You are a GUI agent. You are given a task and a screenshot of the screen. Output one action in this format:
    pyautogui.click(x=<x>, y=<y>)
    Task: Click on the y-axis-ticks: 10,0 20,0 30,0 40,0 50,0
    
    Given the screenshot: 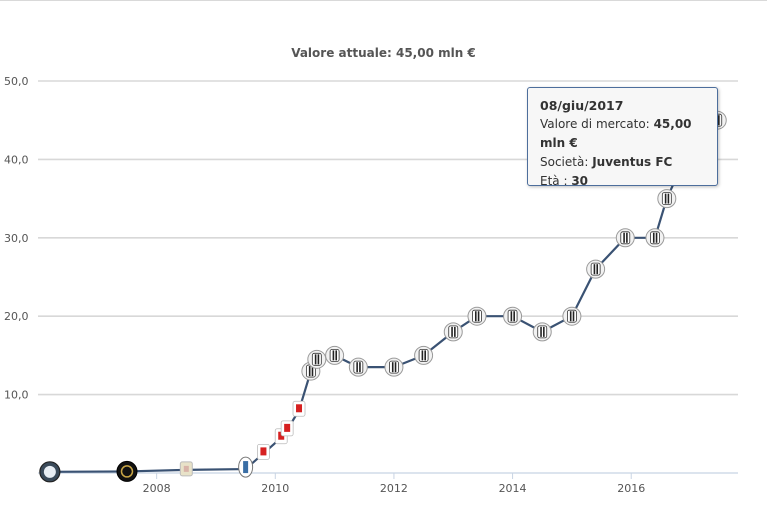 What is the action you would take?
    pyautogui.click(x=16, y=238)
    